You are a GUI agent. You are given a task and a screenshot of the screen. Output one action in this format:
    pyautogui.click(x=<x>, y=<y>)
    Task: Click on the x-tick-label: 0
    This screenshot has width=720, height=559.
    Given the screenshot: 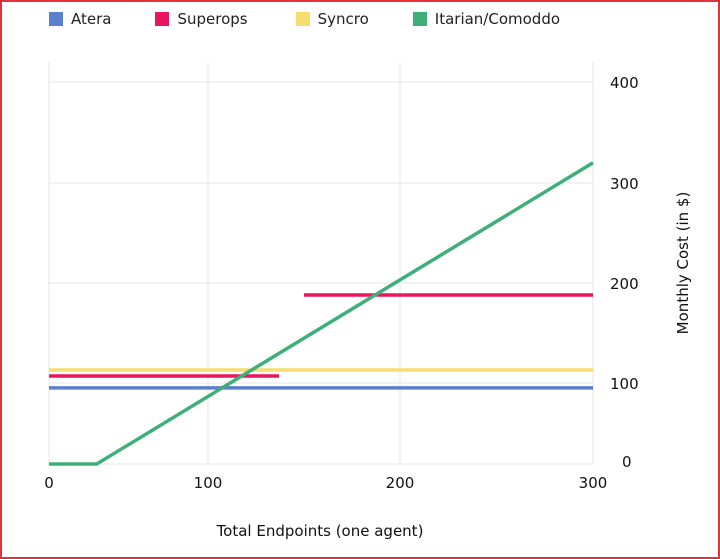 What is the action you would take?
    pyautogui.click(x=49, y=483)
    